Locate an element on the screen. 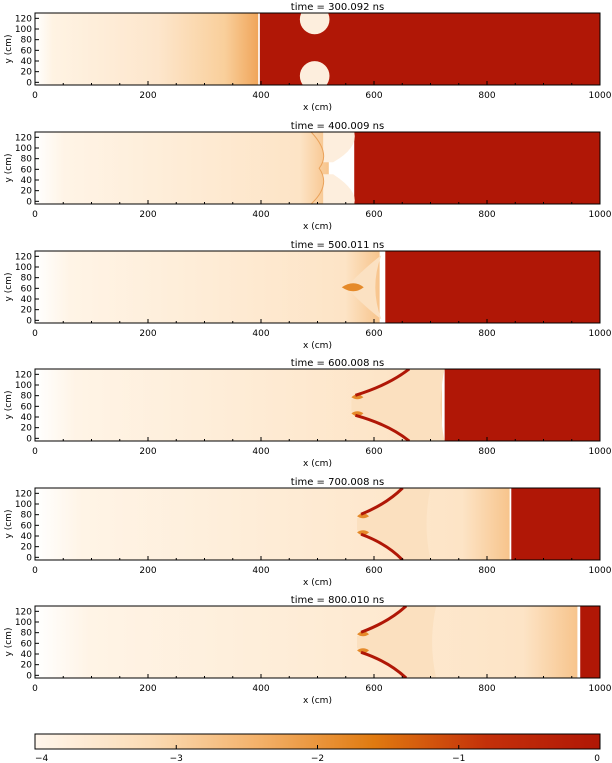 The height and width of the screenshot is (763, 612). panel-title: time = 600.008 ns is located at coordinates (337, 363).